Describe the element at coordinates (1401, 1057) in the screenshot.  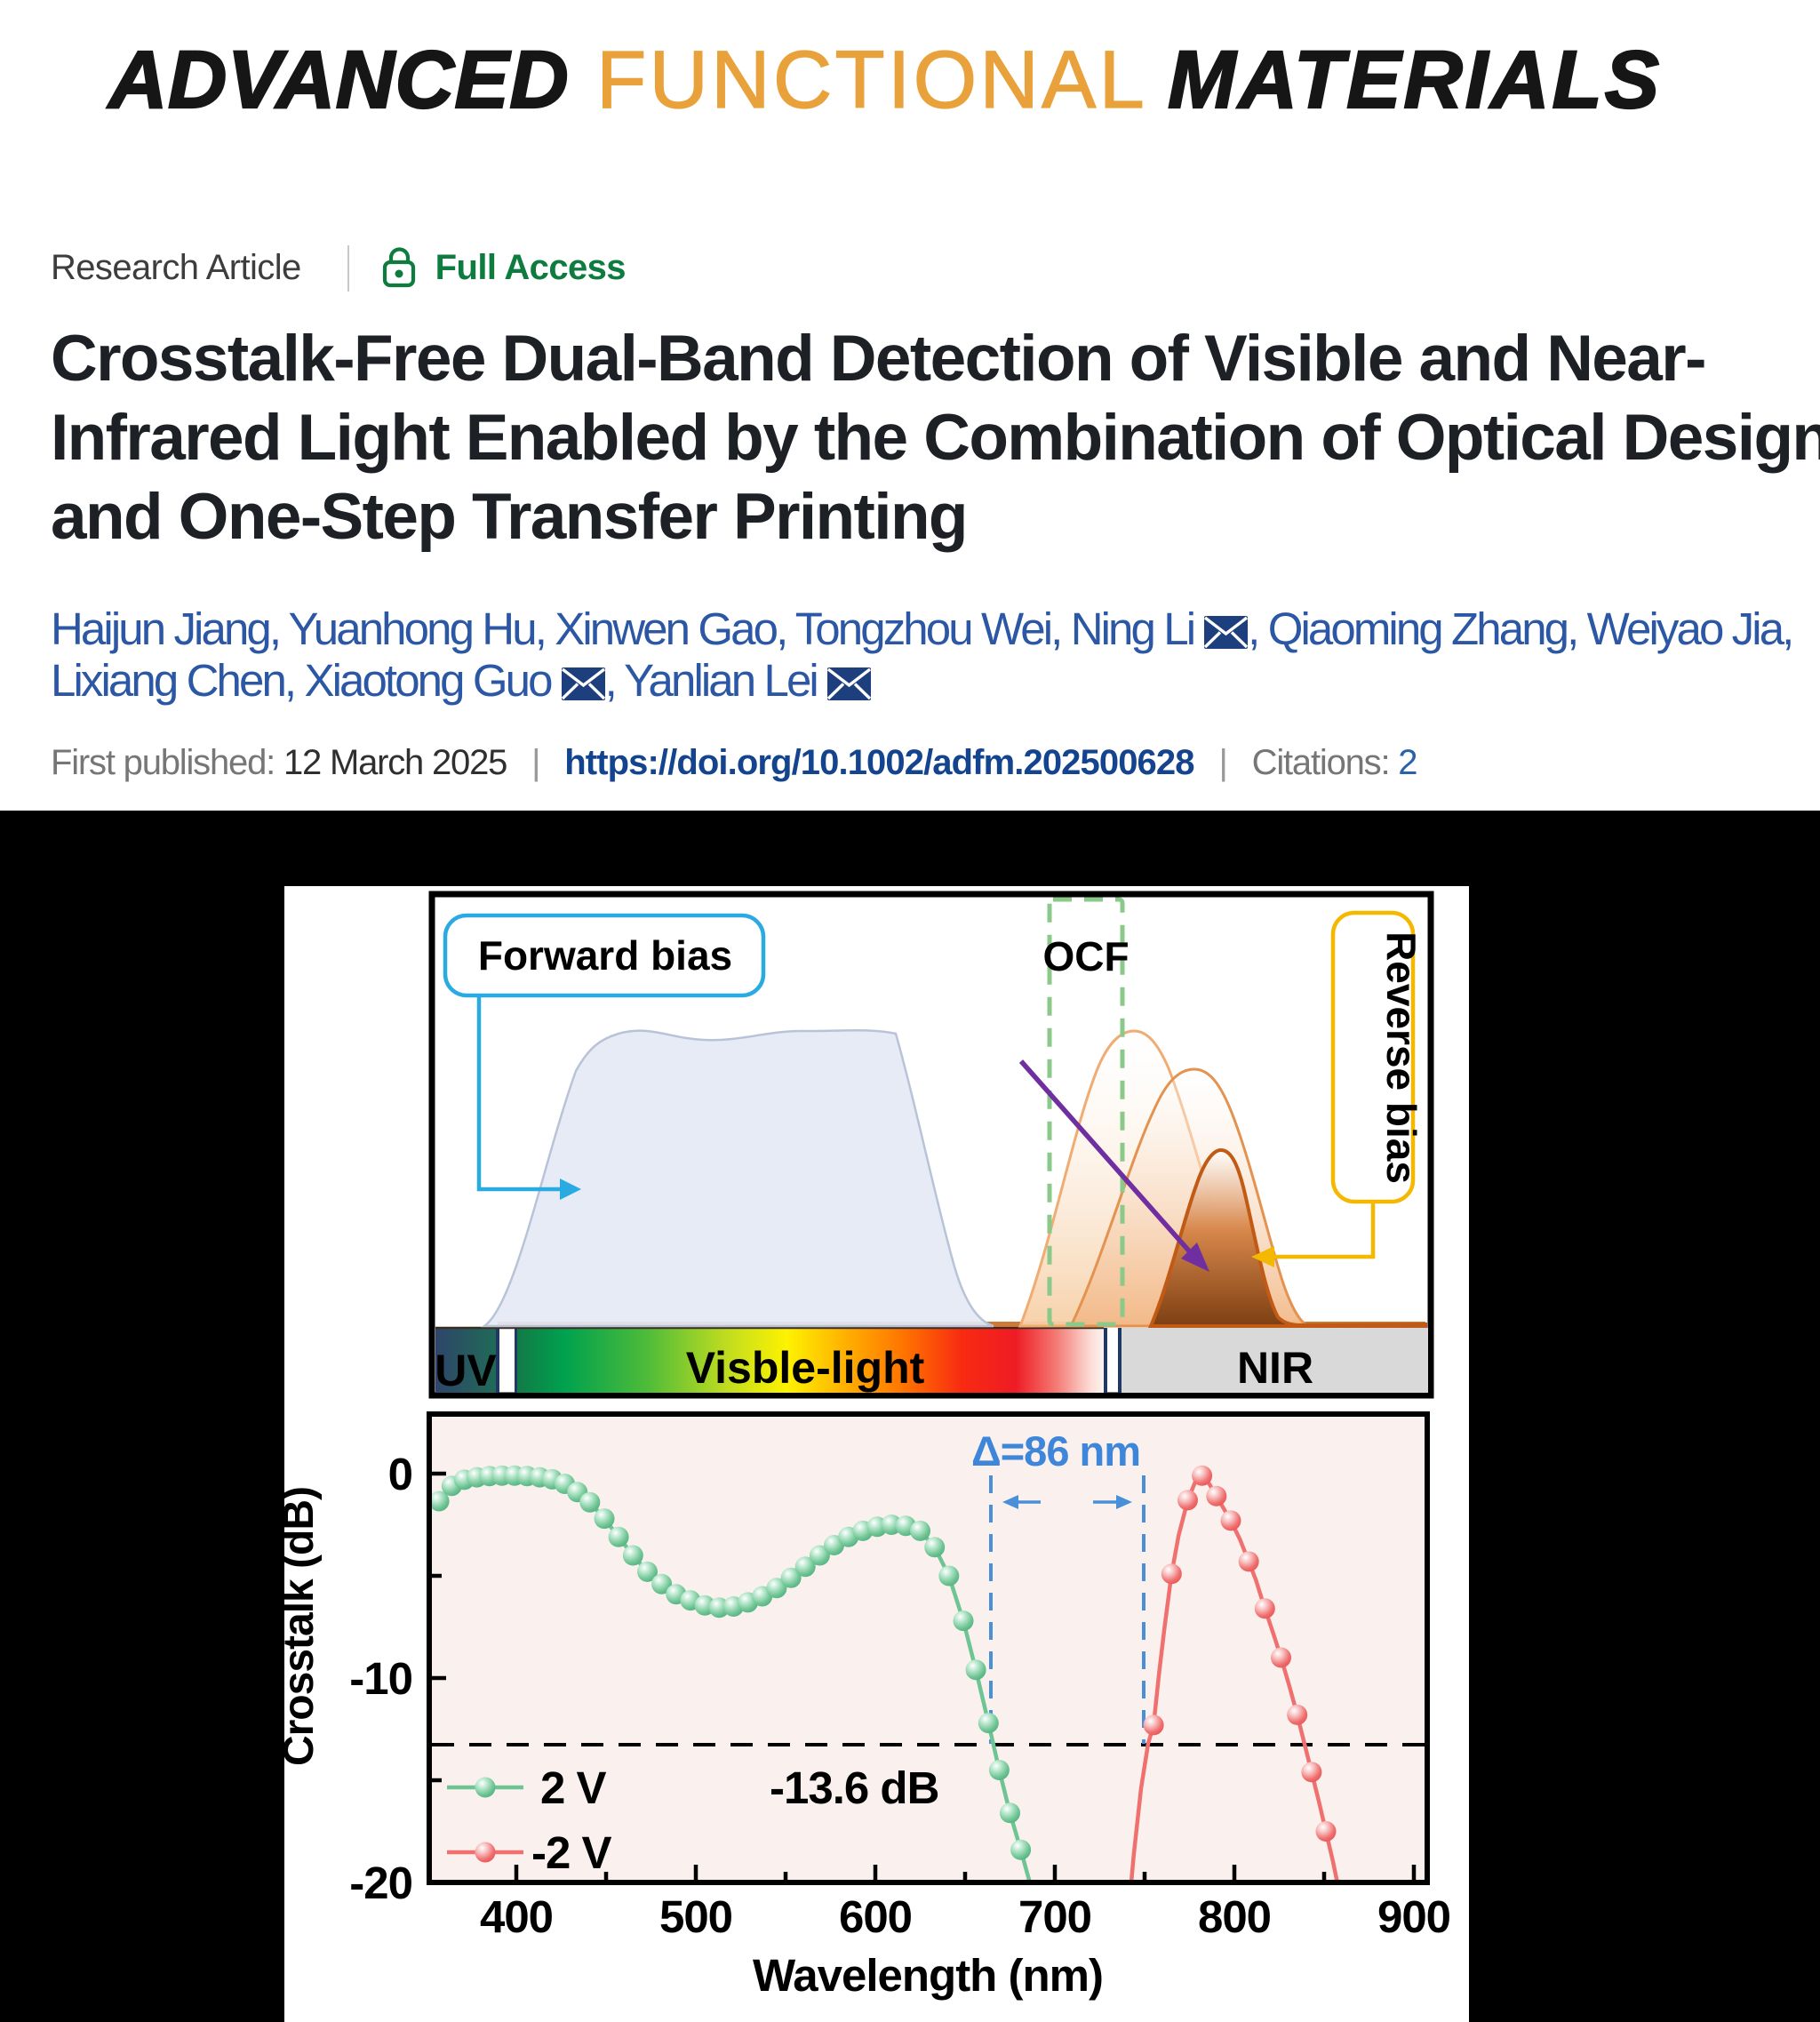
I see `svg-text: Reverse bias` at that location.